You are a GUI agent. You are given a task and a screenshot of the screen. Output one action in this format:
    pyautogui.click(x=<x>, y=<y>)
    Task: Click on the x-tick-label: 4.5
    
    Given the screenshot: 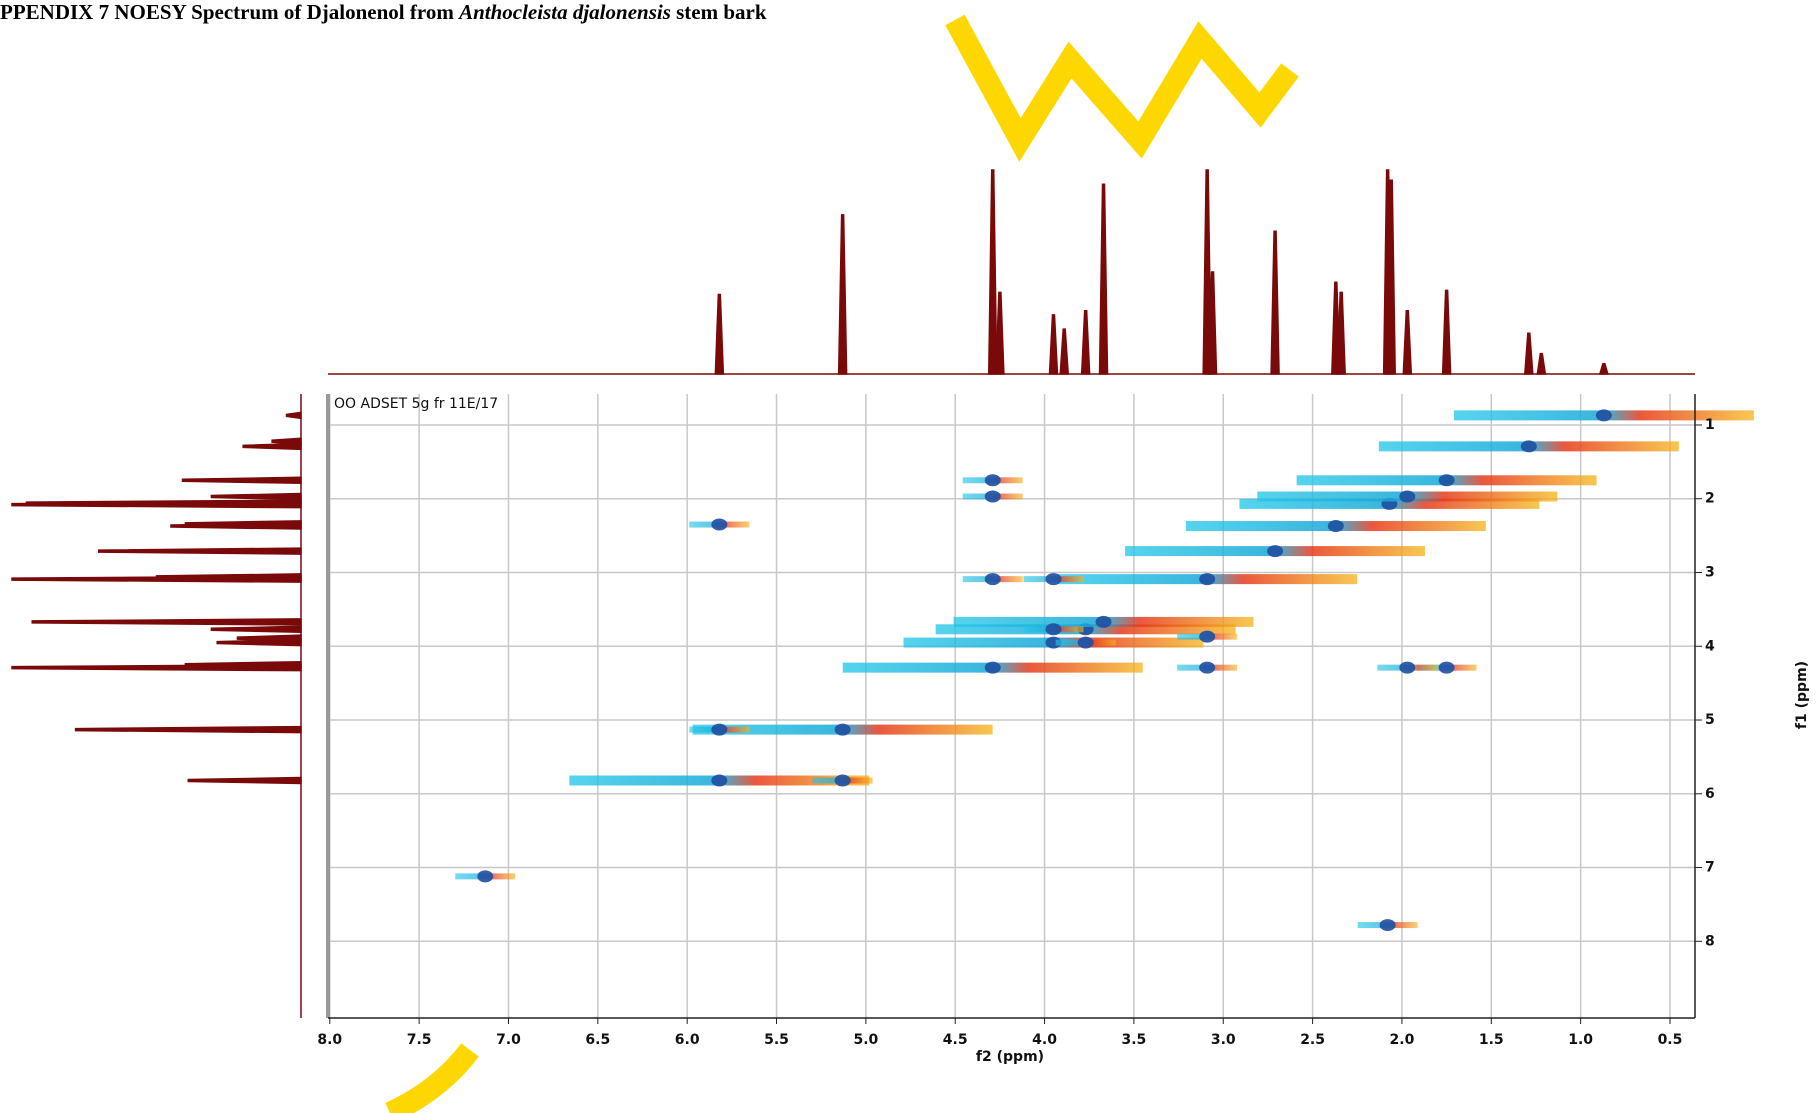 What is the action you would take?
    pyautogui.click(x=955, y=1040)
    